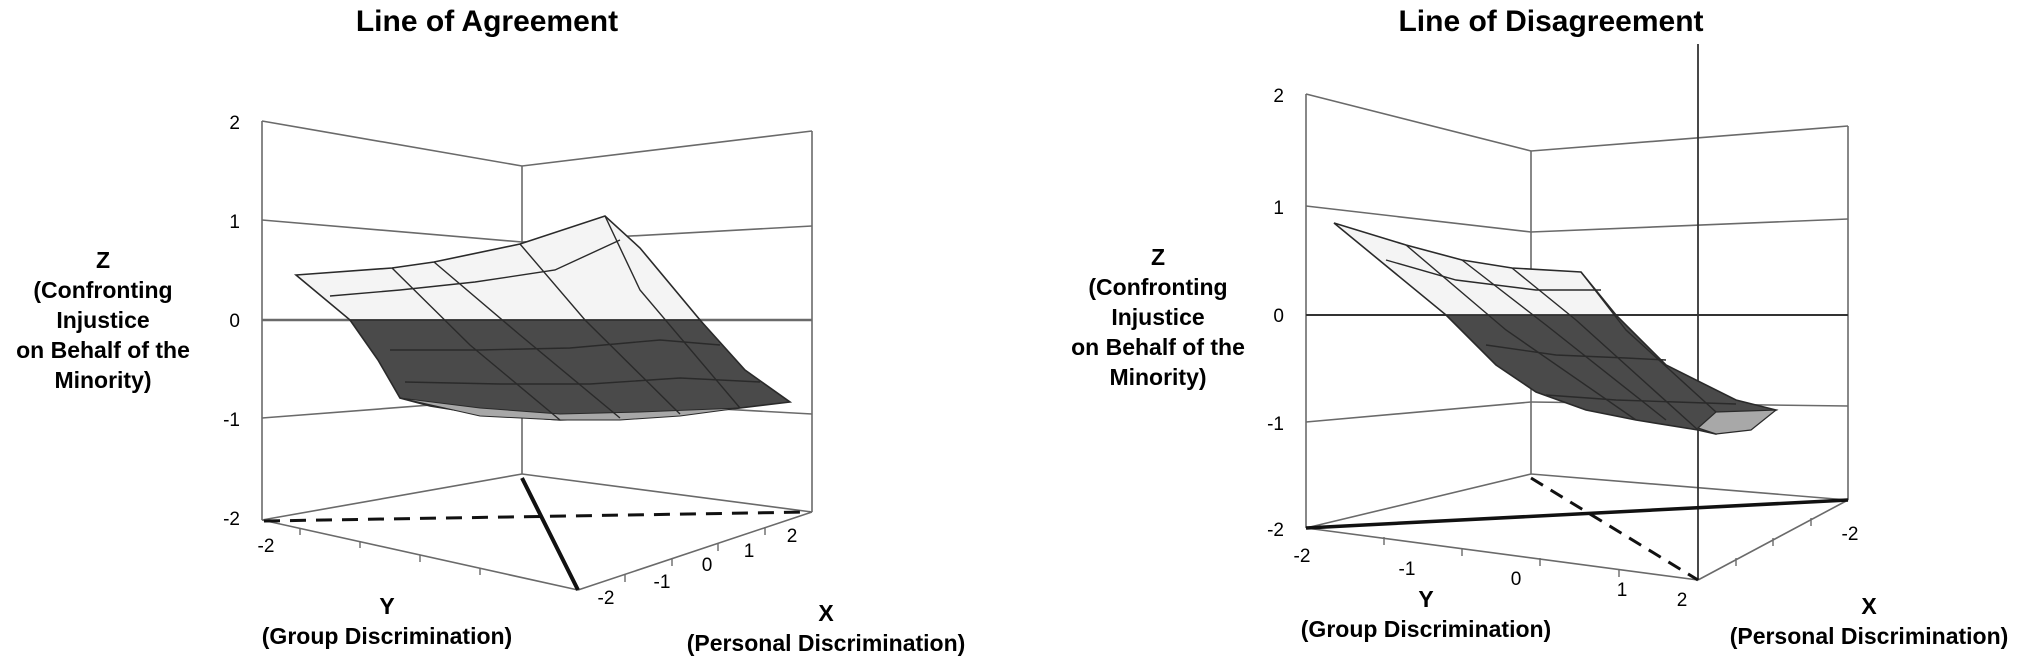 The height and width of the screenshot is (664, 2032). What do you see at coordinates (707, 565) in the screenshot?
I see `x-tick-label: 0` at bounding box center [707, 565].